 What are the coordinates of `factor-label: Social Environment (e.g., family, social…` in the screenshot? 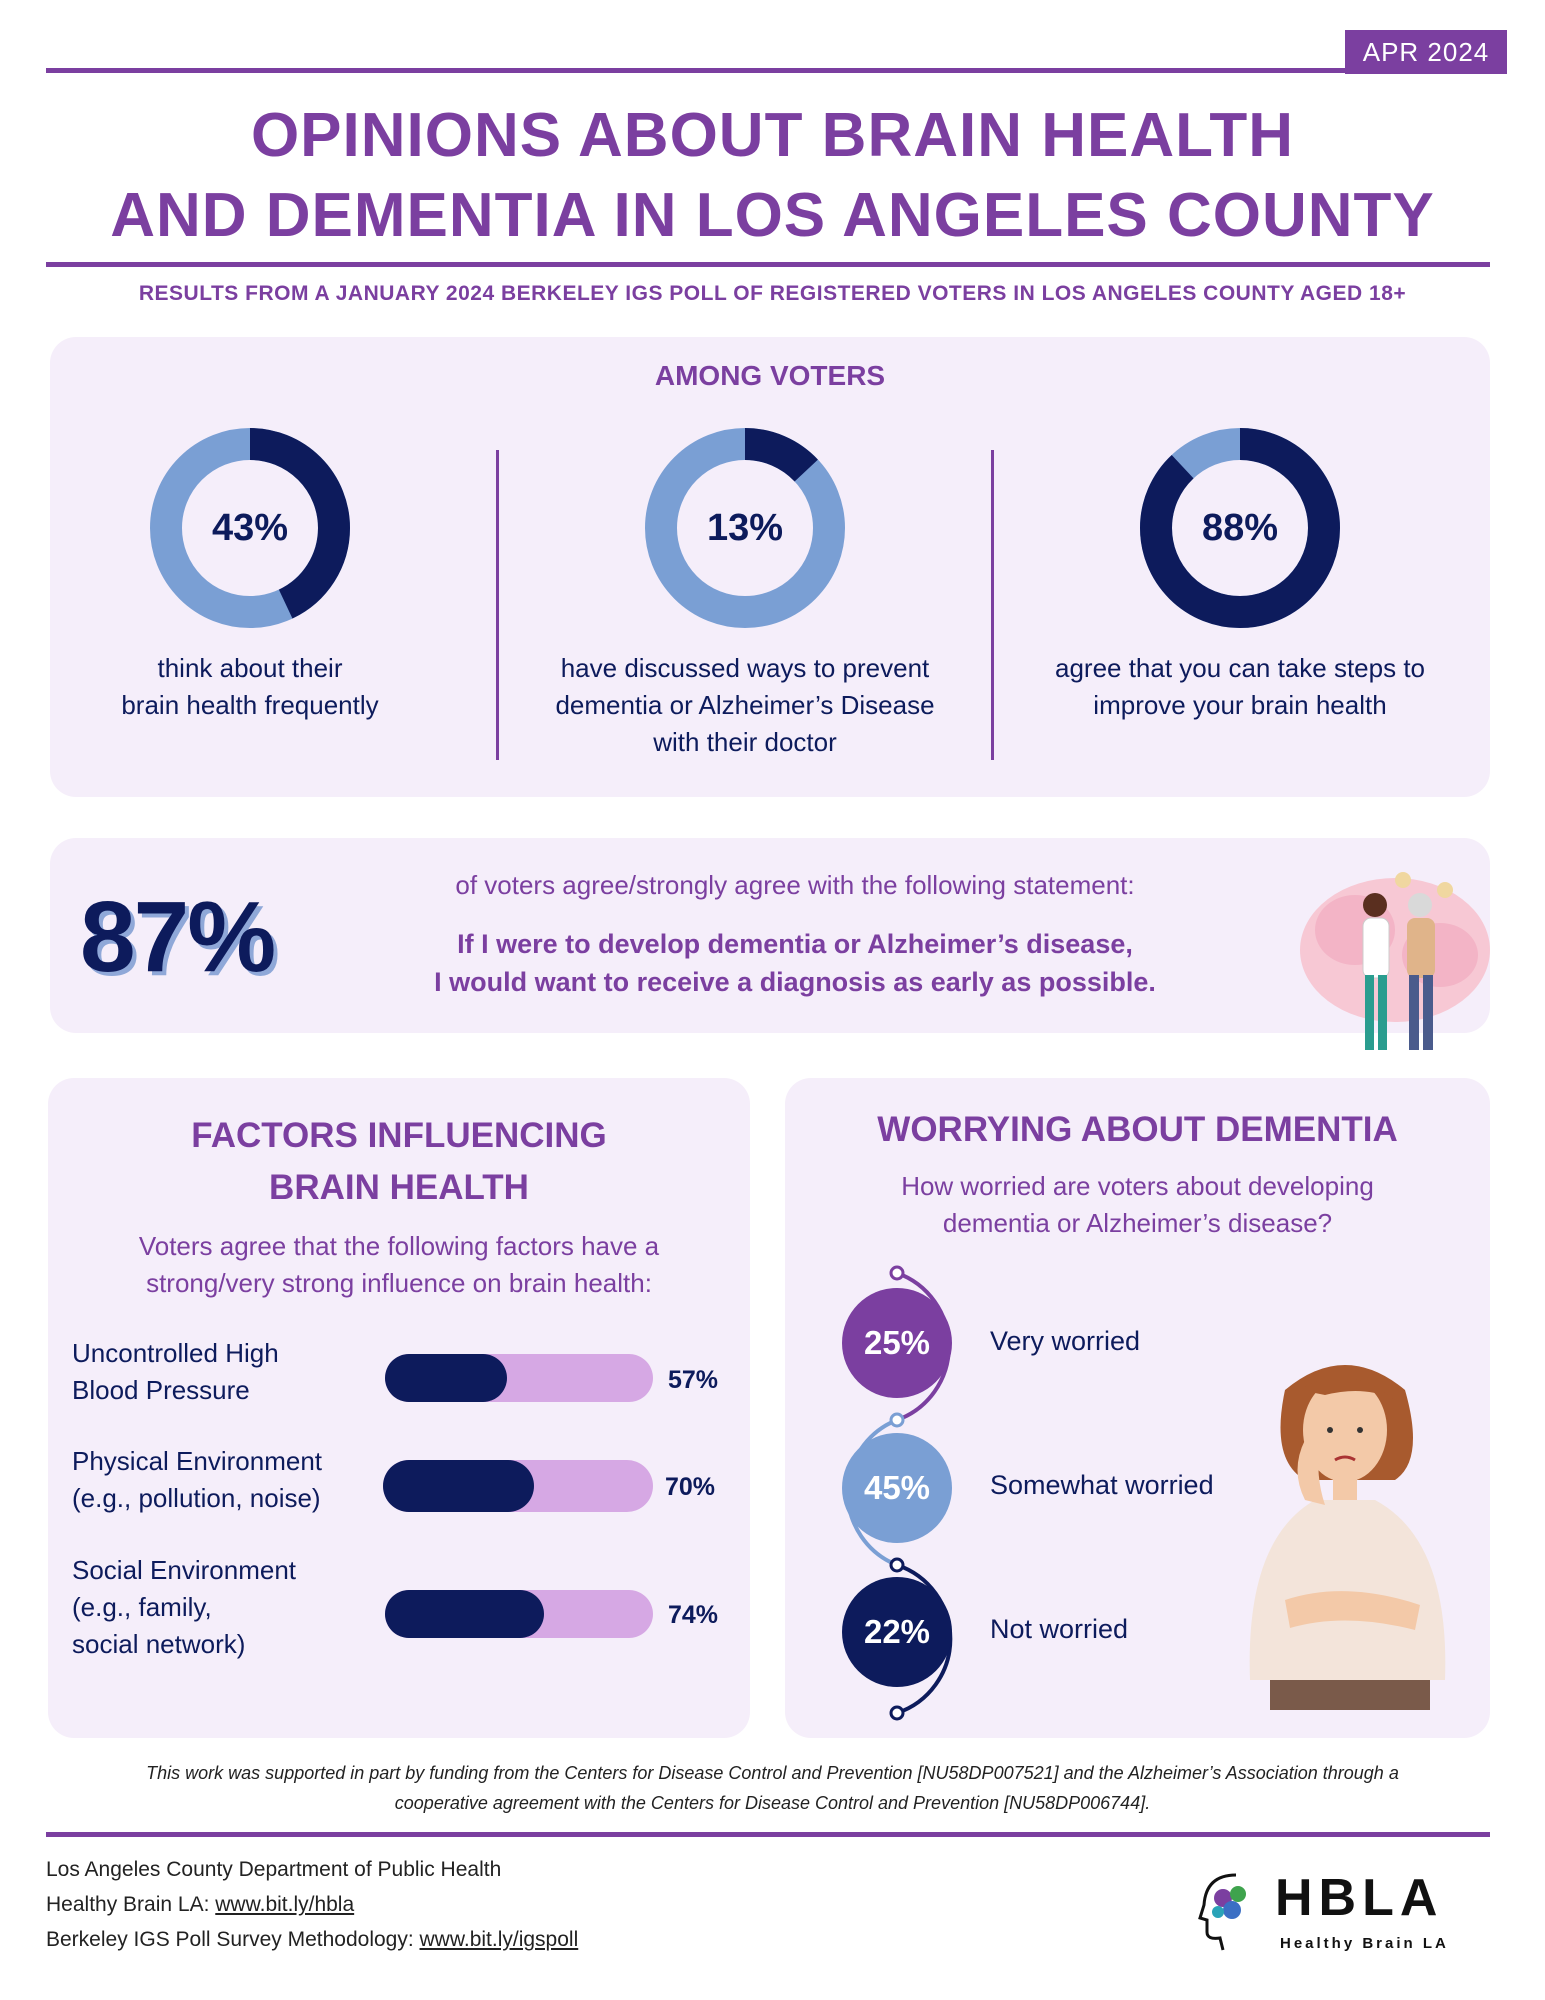 It's located at (222, 1607).